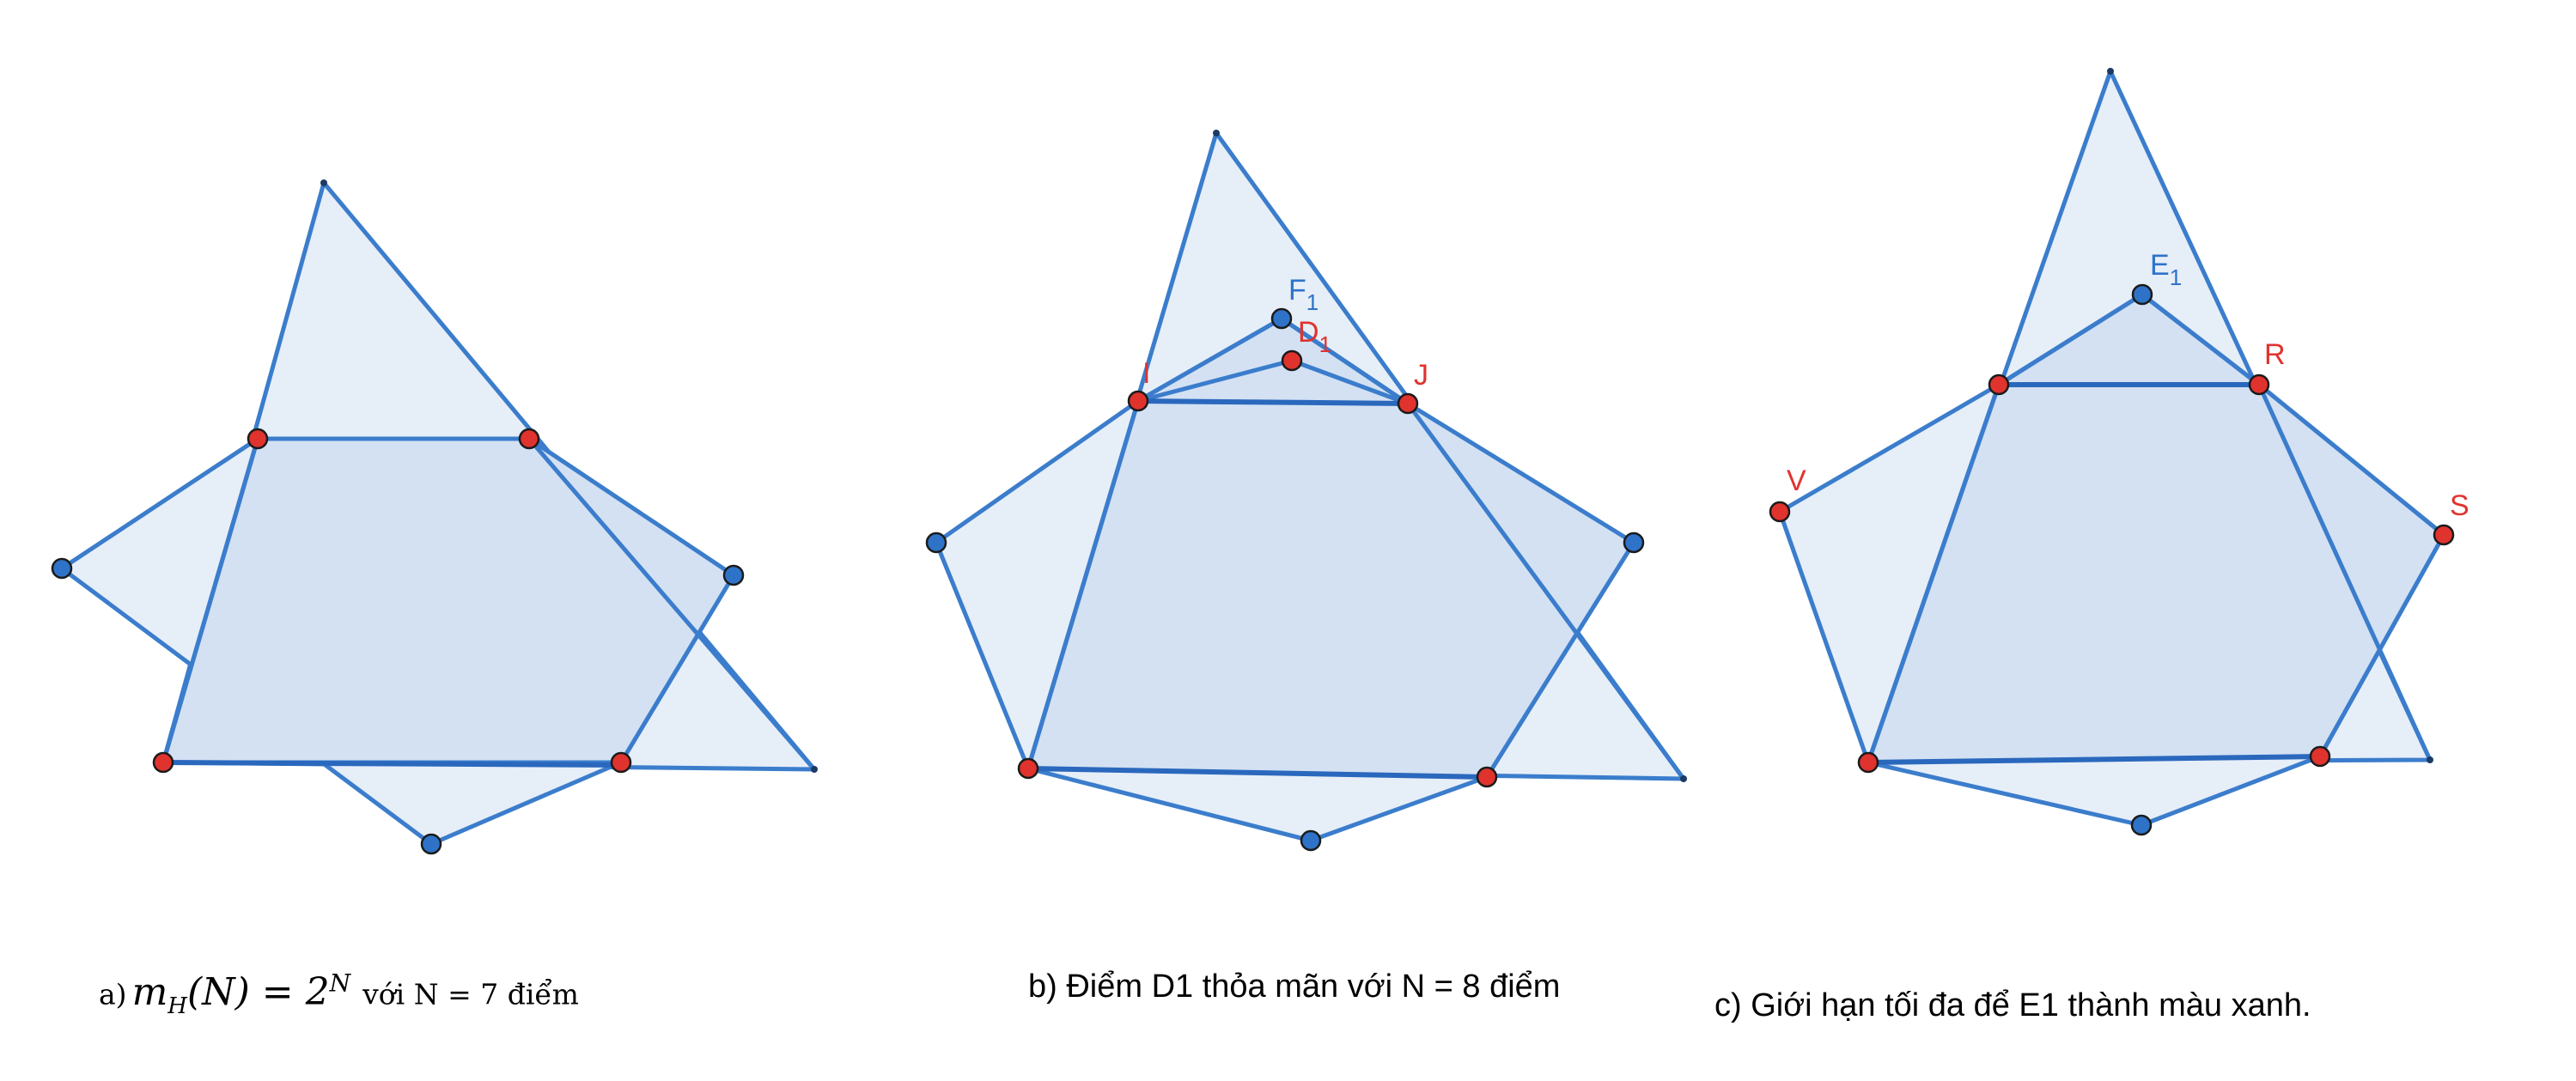  I want to click on panel-c-point-s, so click(2444, 535).